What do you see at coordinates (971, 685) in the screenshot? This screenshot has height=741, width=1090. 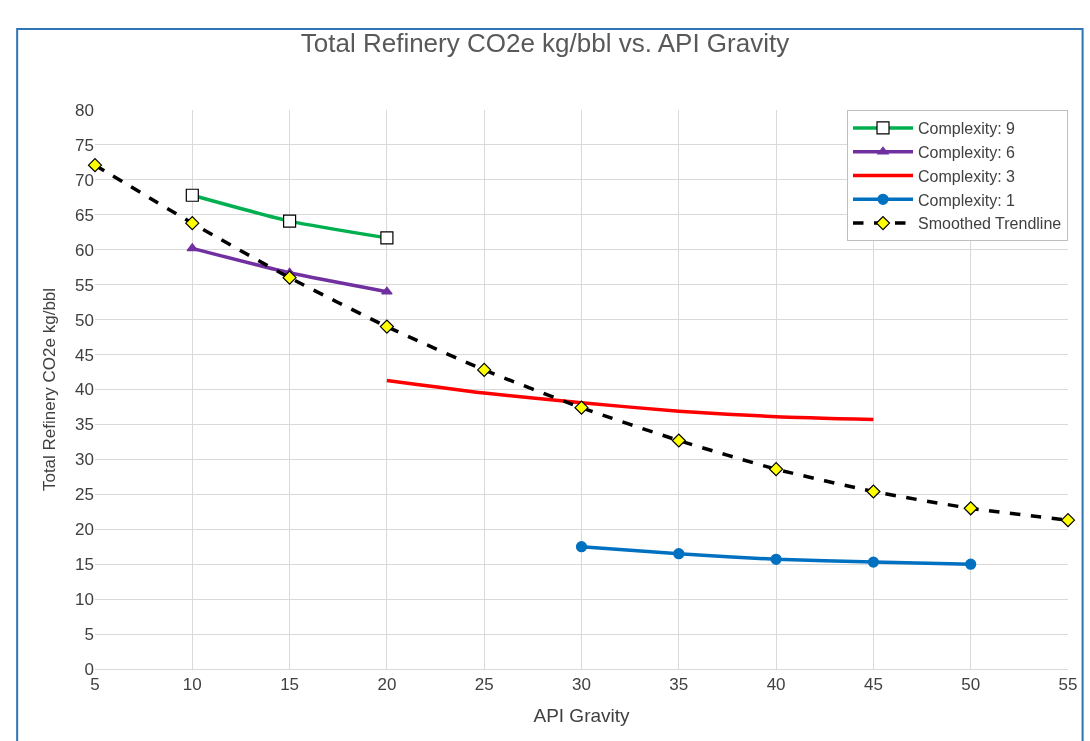 I see `x-tick-label: 50` at bounding box center [971, 685].